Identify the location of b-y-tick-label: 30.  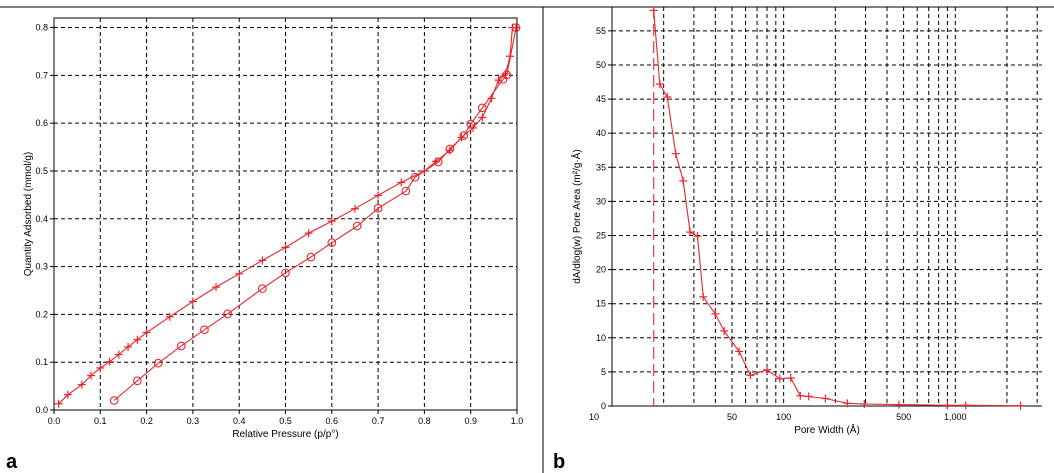
(601, 201).